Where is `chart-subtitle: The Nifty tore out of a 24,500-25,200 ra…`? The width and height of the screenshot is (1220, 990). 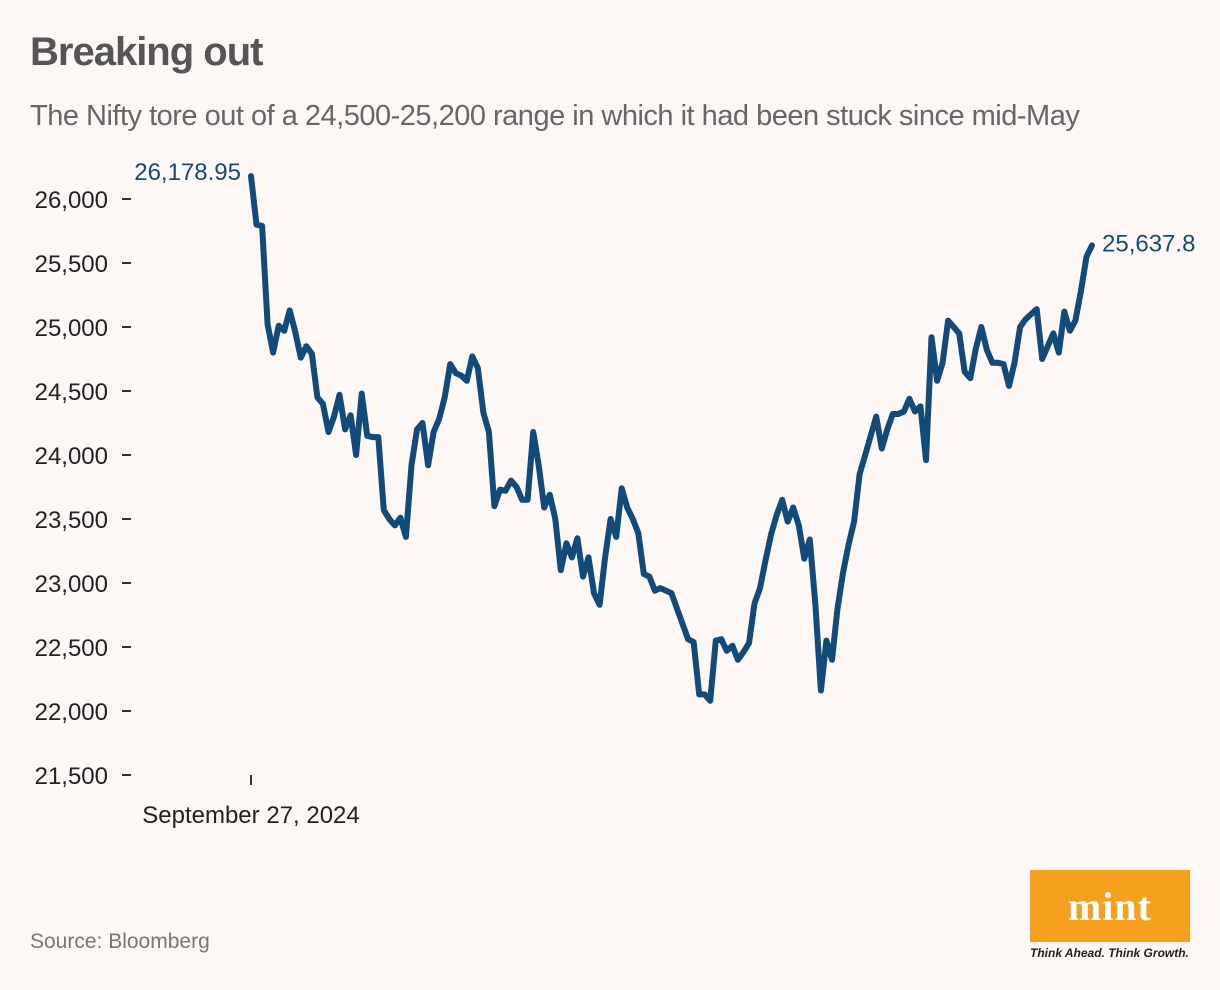 chart-subtitle: The Nifty tore out of a 24,500-25,200 ra… is located at coordinates (555, 116).